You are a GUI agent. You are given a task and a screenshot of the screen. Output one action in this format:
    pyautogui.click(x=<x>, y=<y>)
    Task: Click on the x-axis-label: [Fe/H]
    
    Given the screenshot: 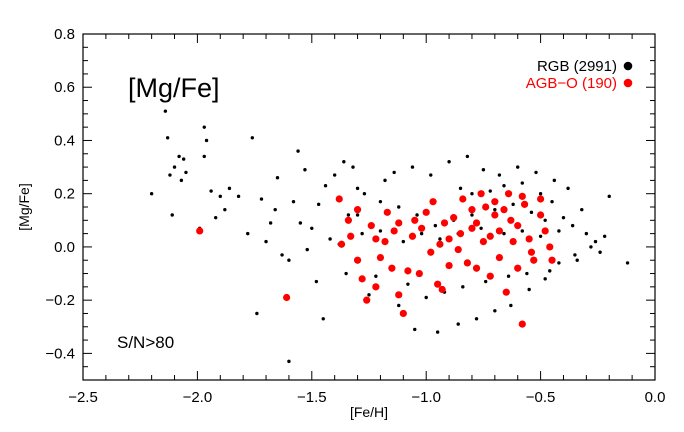 What is the action you would take?
    pyautogui.click(x=369, y=412)
    